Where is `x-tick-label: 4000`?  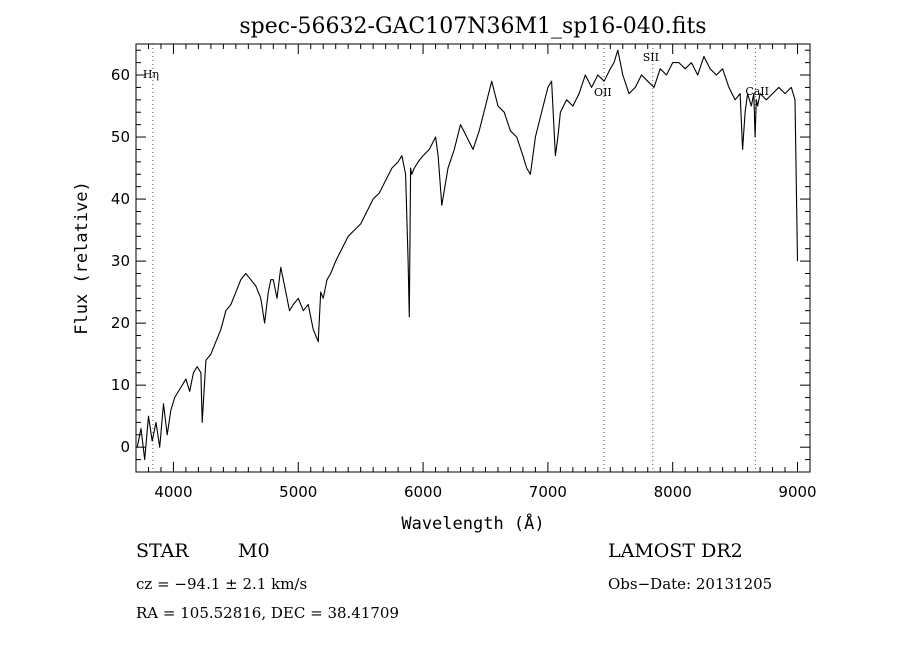 x-tick-label: 4000 is located at coordinates (173, 492).